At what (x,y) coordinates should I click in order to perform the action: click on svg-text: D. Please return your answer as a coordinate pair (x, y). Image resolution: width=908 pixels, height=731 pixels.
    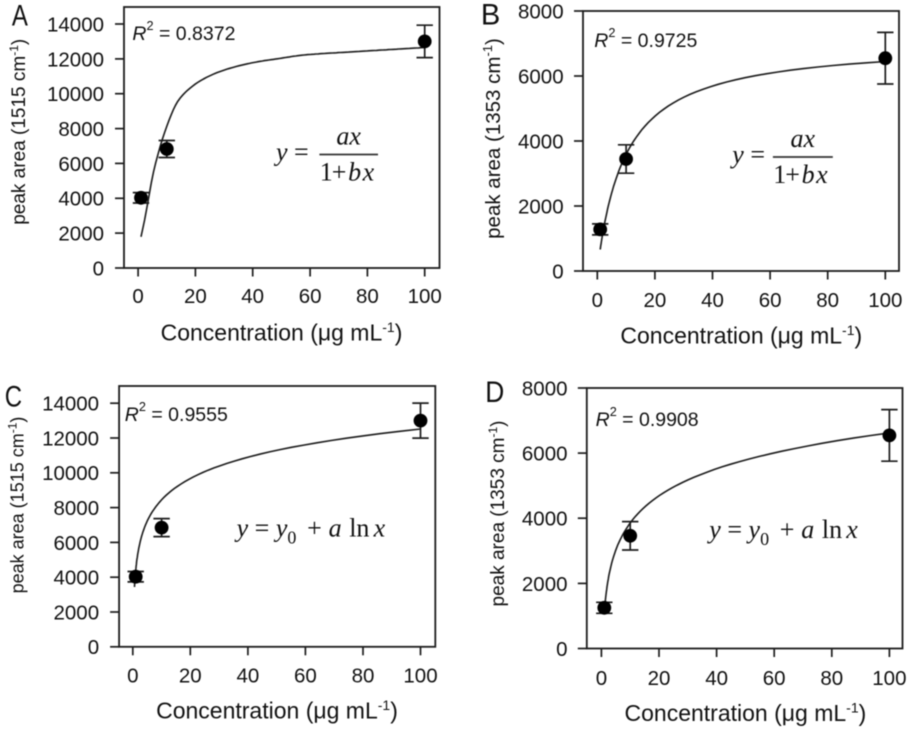
    Looking at the image, I should click on (494, 391).